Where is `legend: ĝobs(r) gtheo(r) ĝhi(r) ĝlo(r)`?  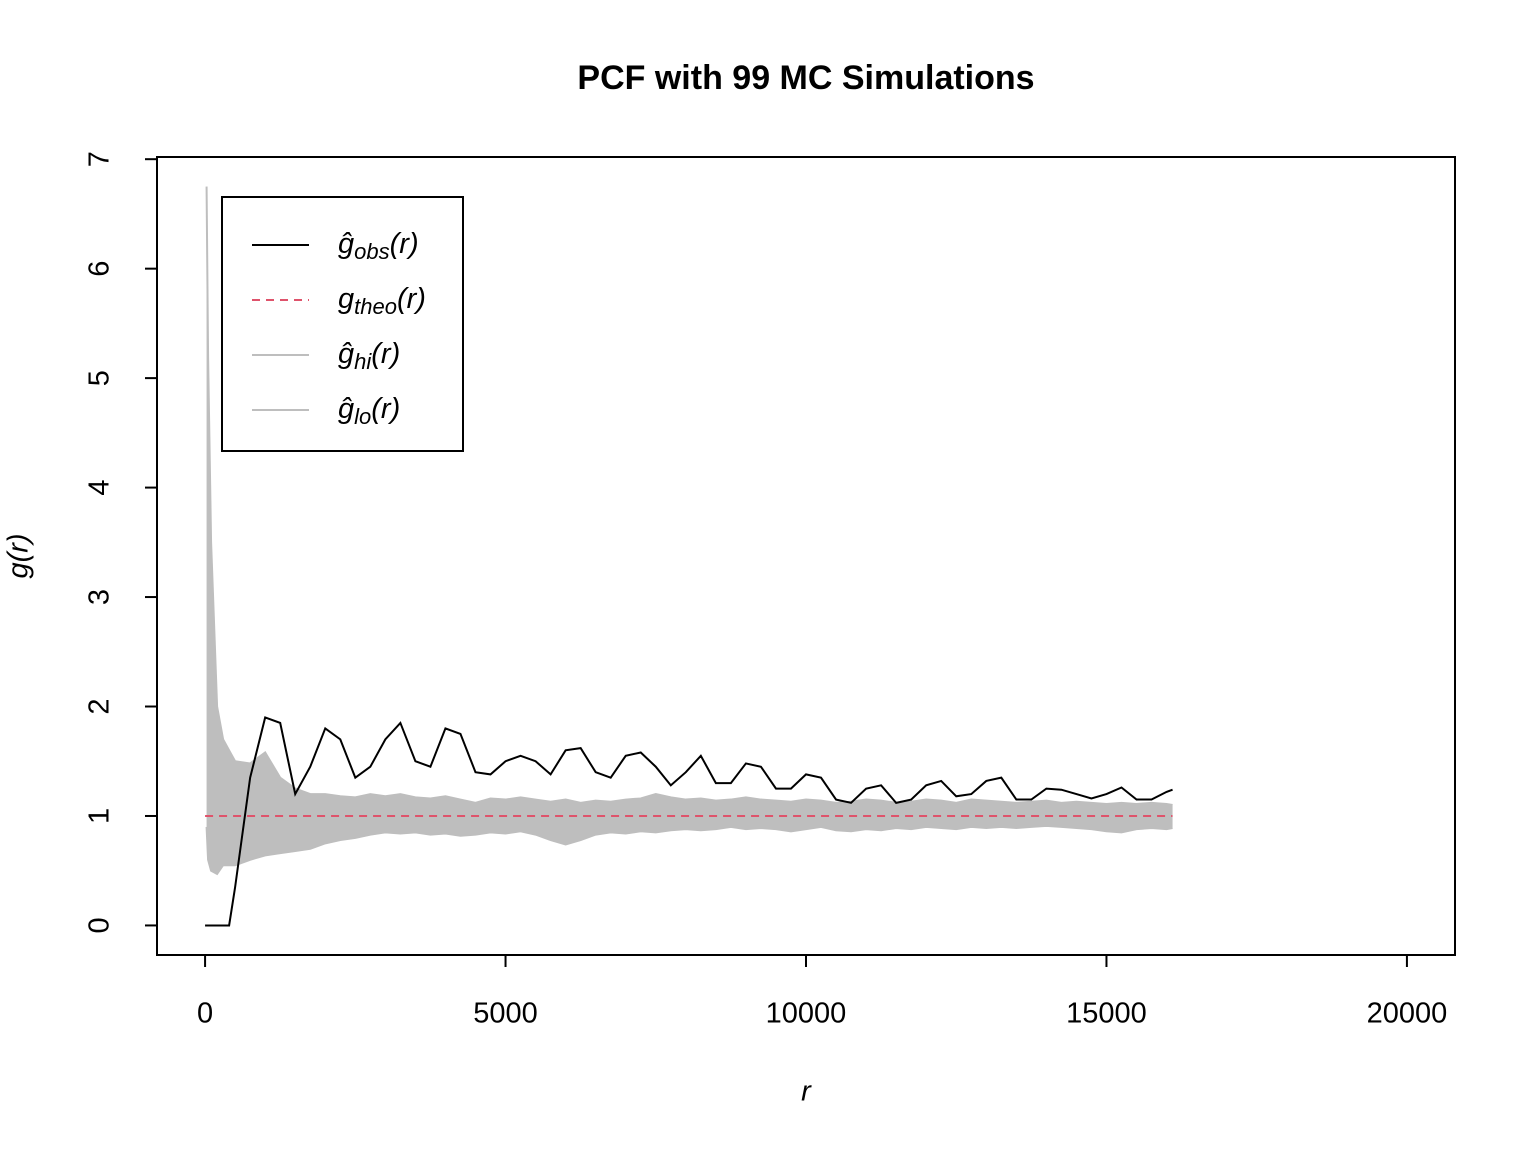
legend: ĝobs(r) gtheo(r) ĝhi(r) ĝlo(r) is located at coordinates (342, 324).